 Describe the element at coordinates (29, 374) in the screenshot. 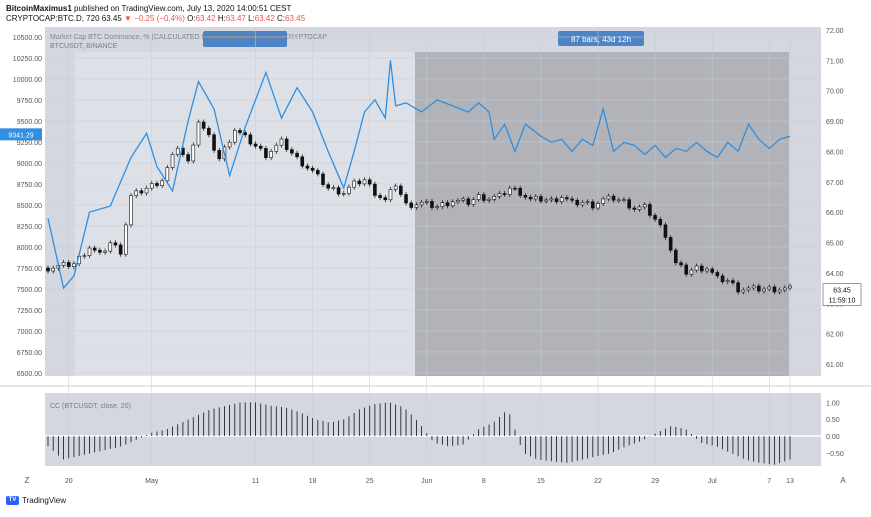

I see `left-tick-label: 6500.00` at that location.